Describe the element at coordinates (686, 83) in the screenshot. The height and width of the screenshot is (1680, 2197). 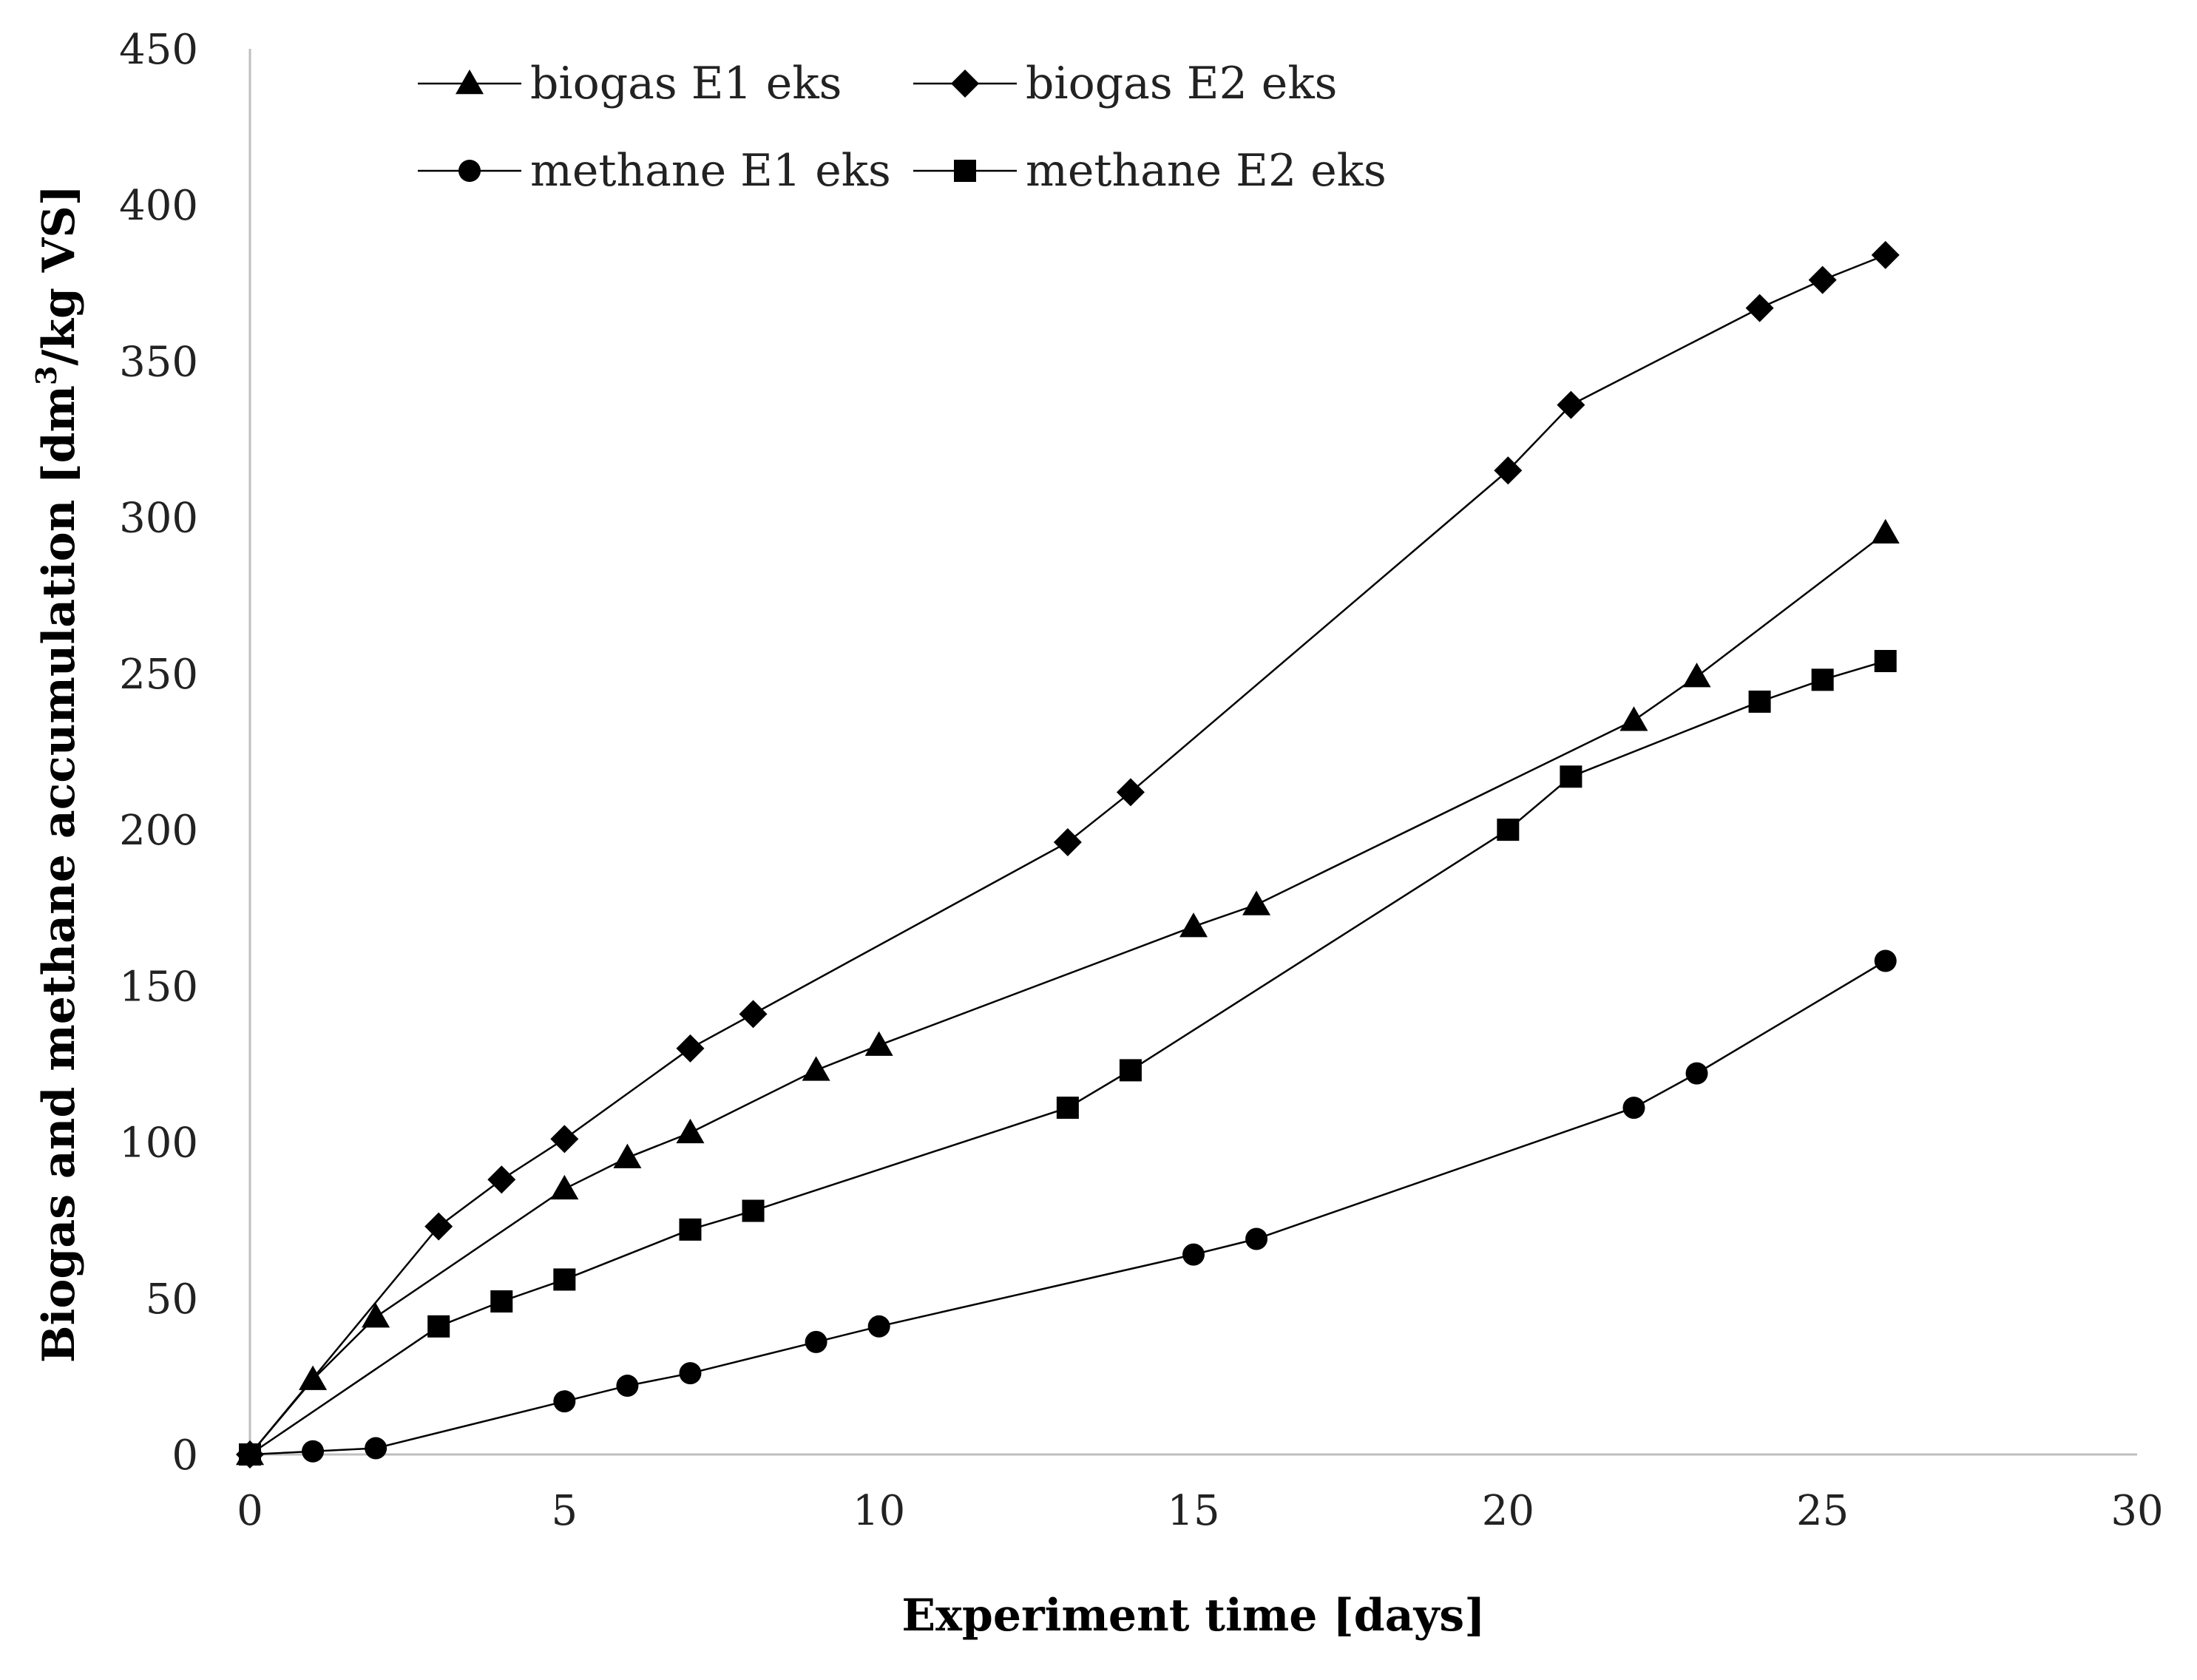
I see `legend-label: biogas E1 eks` at that location.